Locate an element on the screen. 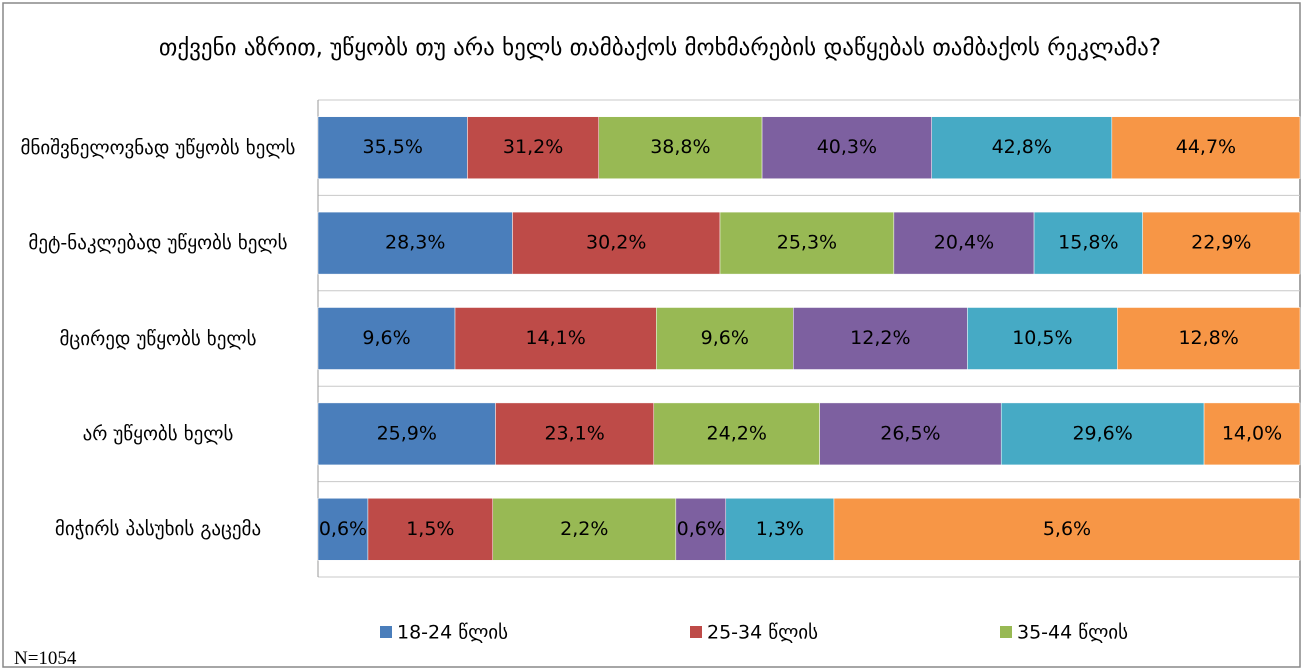  data-label: 12,8% is located at coordinates (1208, 338).